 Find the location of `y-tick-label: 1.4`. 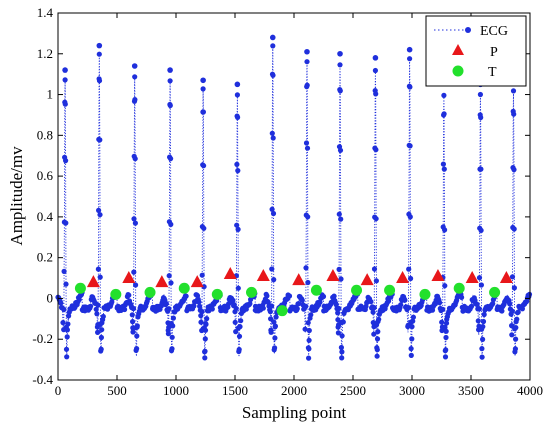

y-tick-label: 1.4 is located at coordinates (45, 12).